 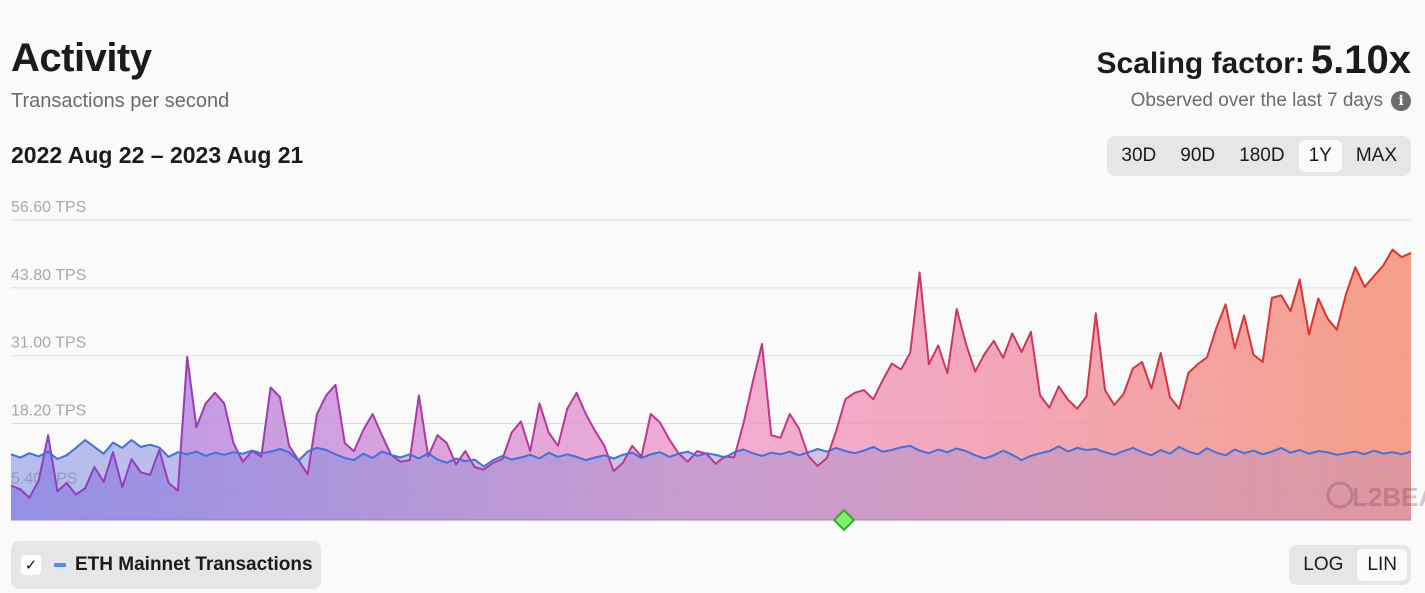 I want to click on legend-eth-mainnet: ✓ ETH Mainnet Transactions, so click(x=166, y=565).